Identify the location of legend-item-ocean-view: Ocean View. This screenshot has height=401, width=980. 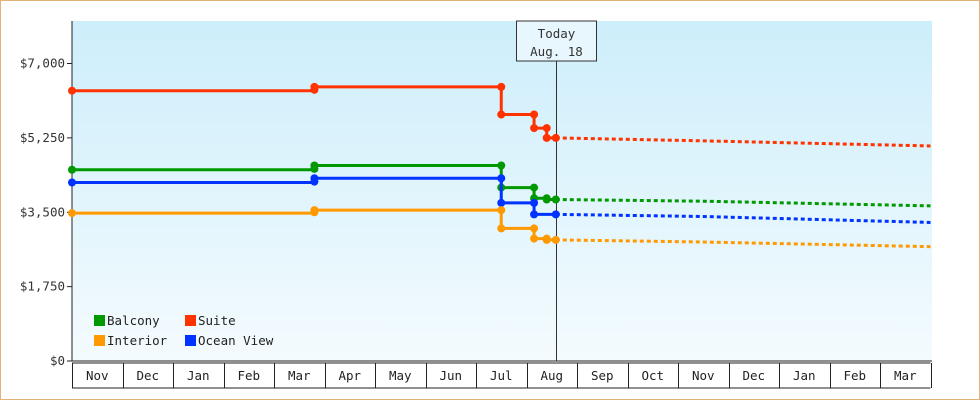
(229, 340).